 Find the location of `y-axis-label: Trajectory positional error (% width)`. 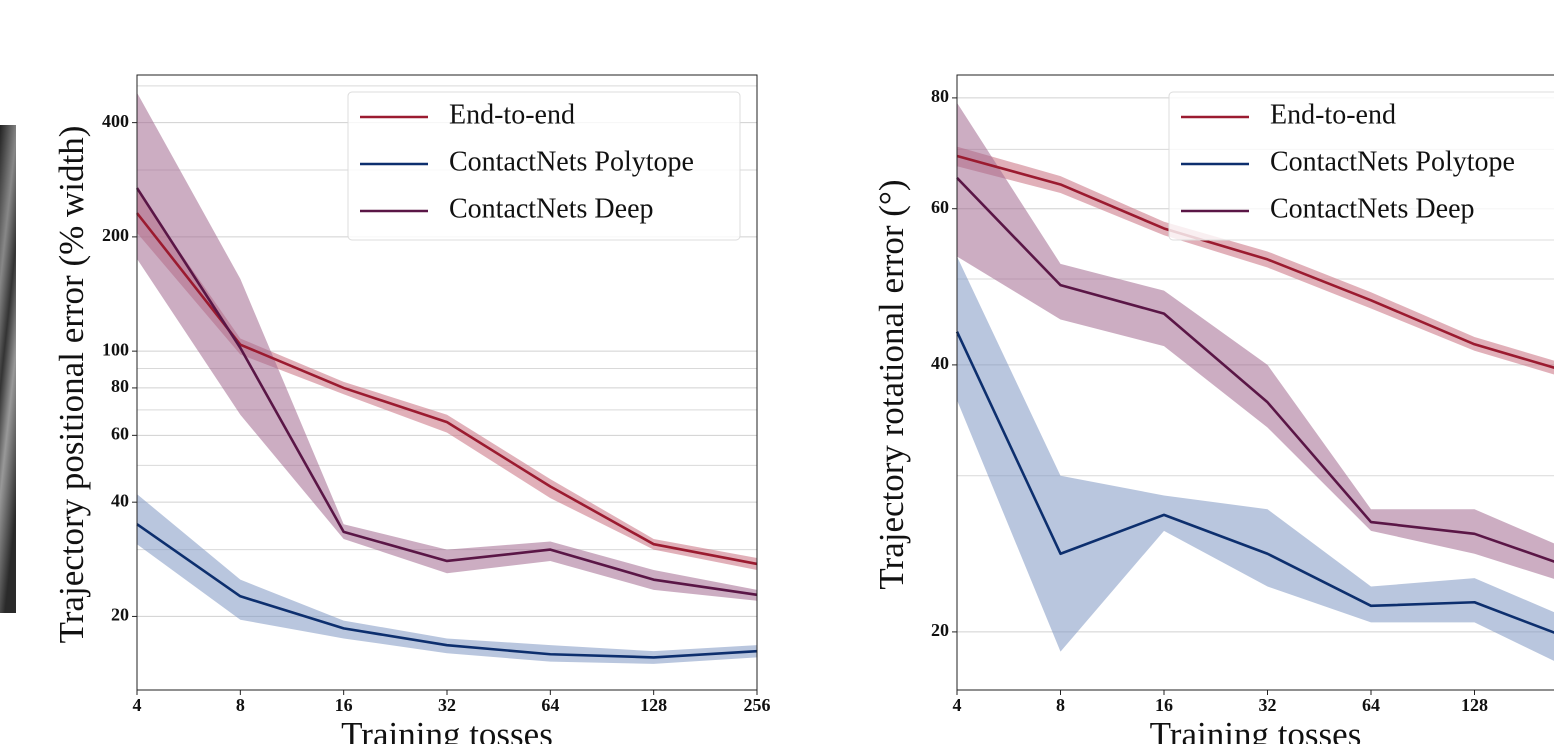

y-axis-label: Trajectory positional error (% width) is located at coordinates (71, 385).